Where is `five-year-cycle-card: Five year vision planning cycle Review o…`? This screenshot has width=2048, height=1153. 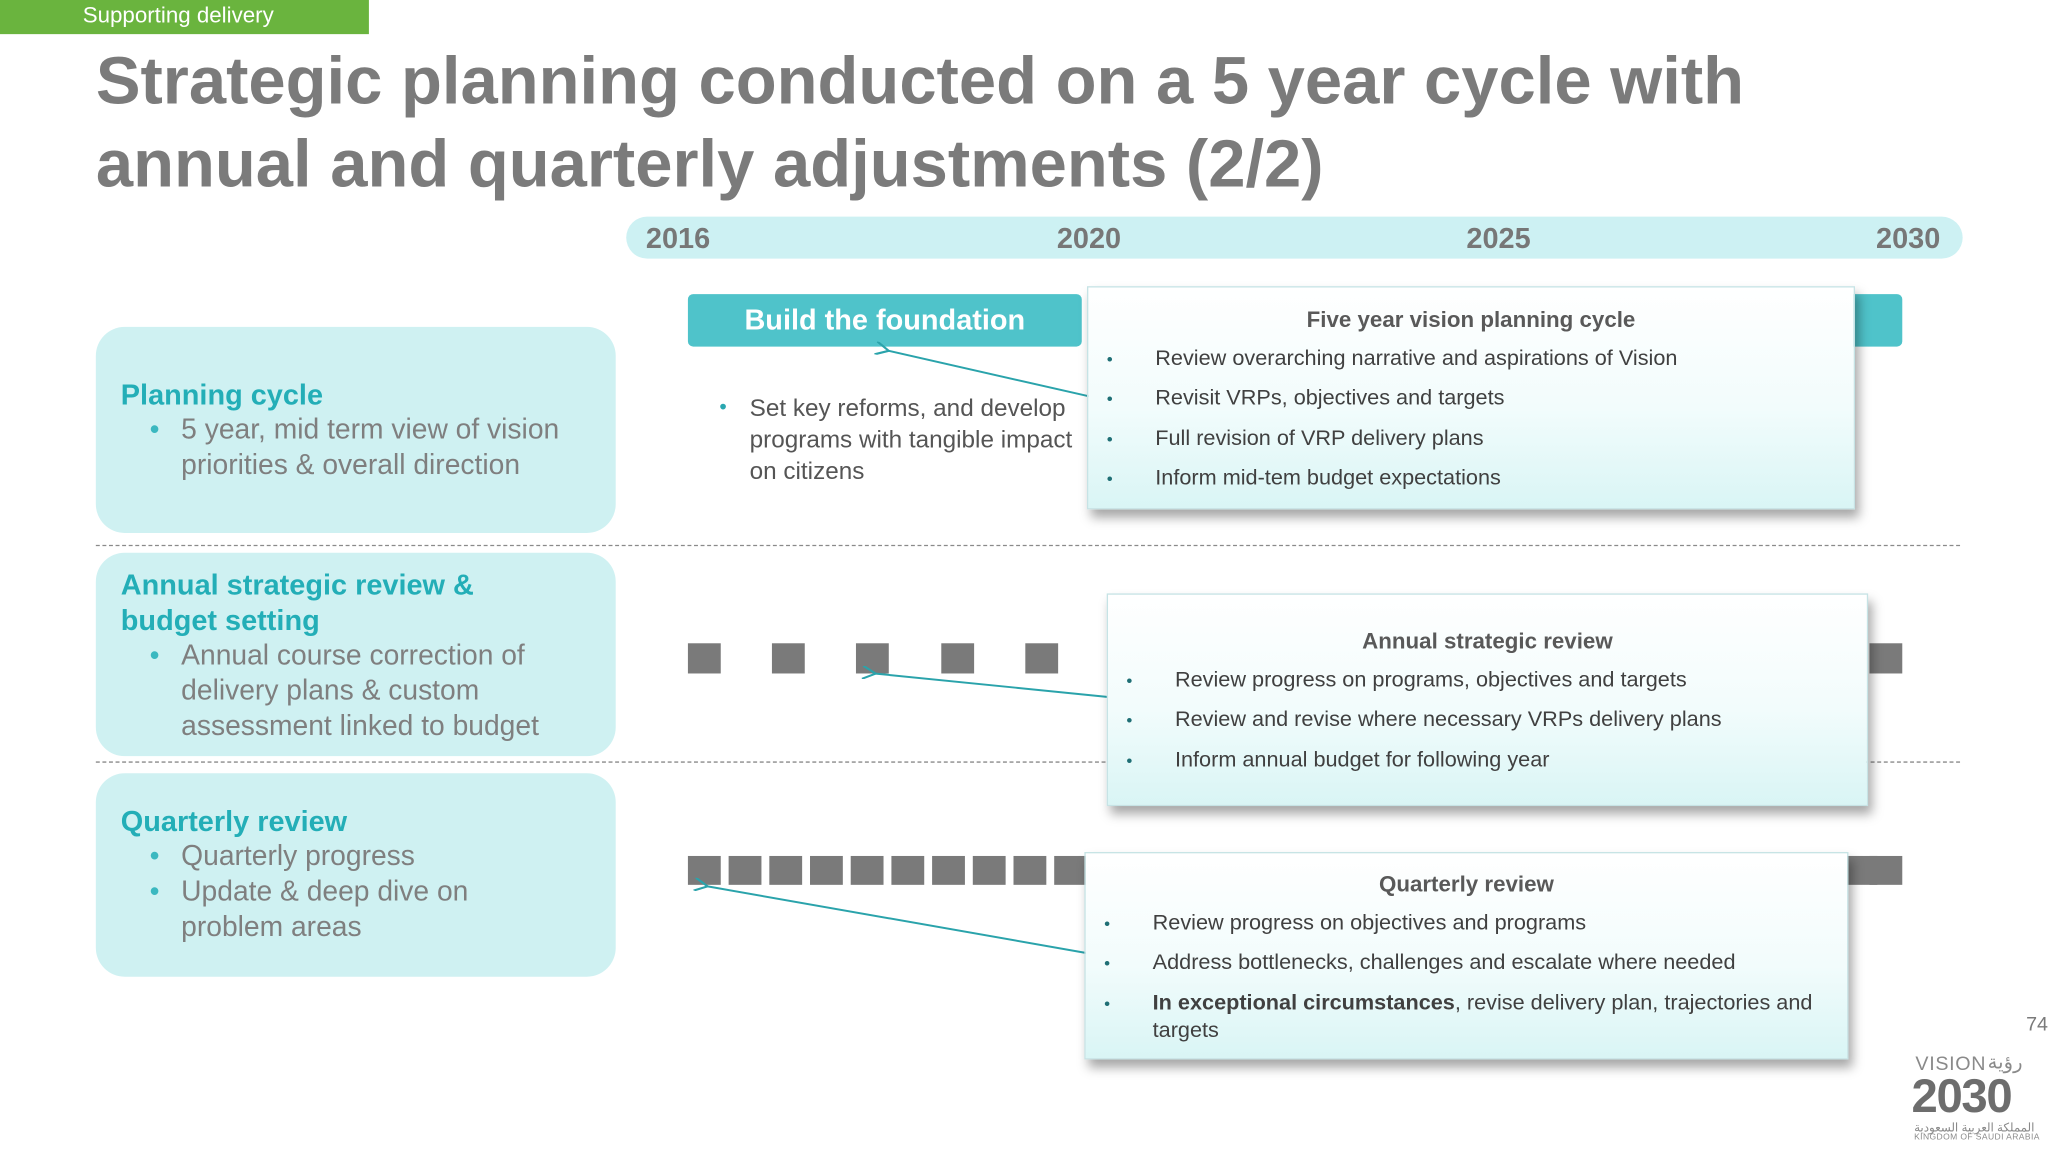
five-year-cycle-card: Five year vision planning cycle Review o… is located at coordinates (1471, 398).